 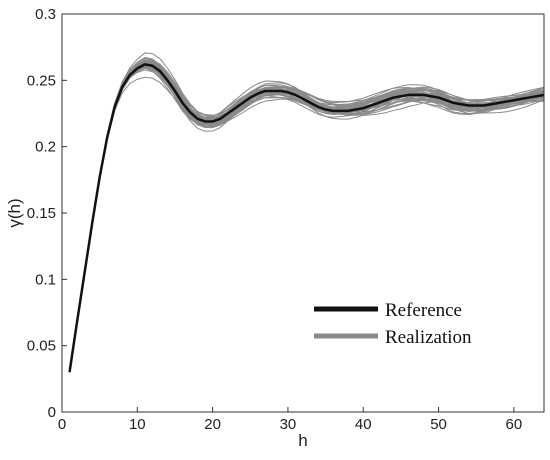 What do you see at coordinates (52, 412) in the screenshot?
I see `y-tick-label: 0` at bounding box center [52, 412].